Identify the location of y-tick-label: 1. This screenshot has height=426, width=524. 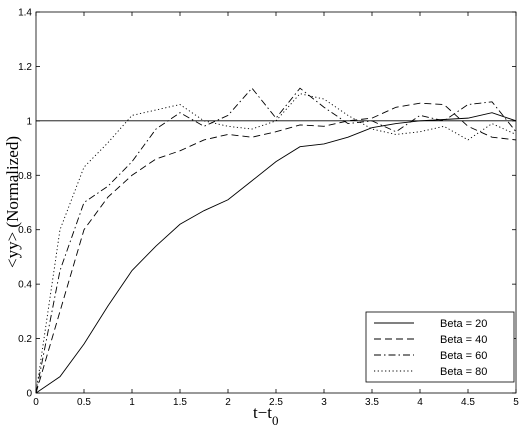
(29, 121).